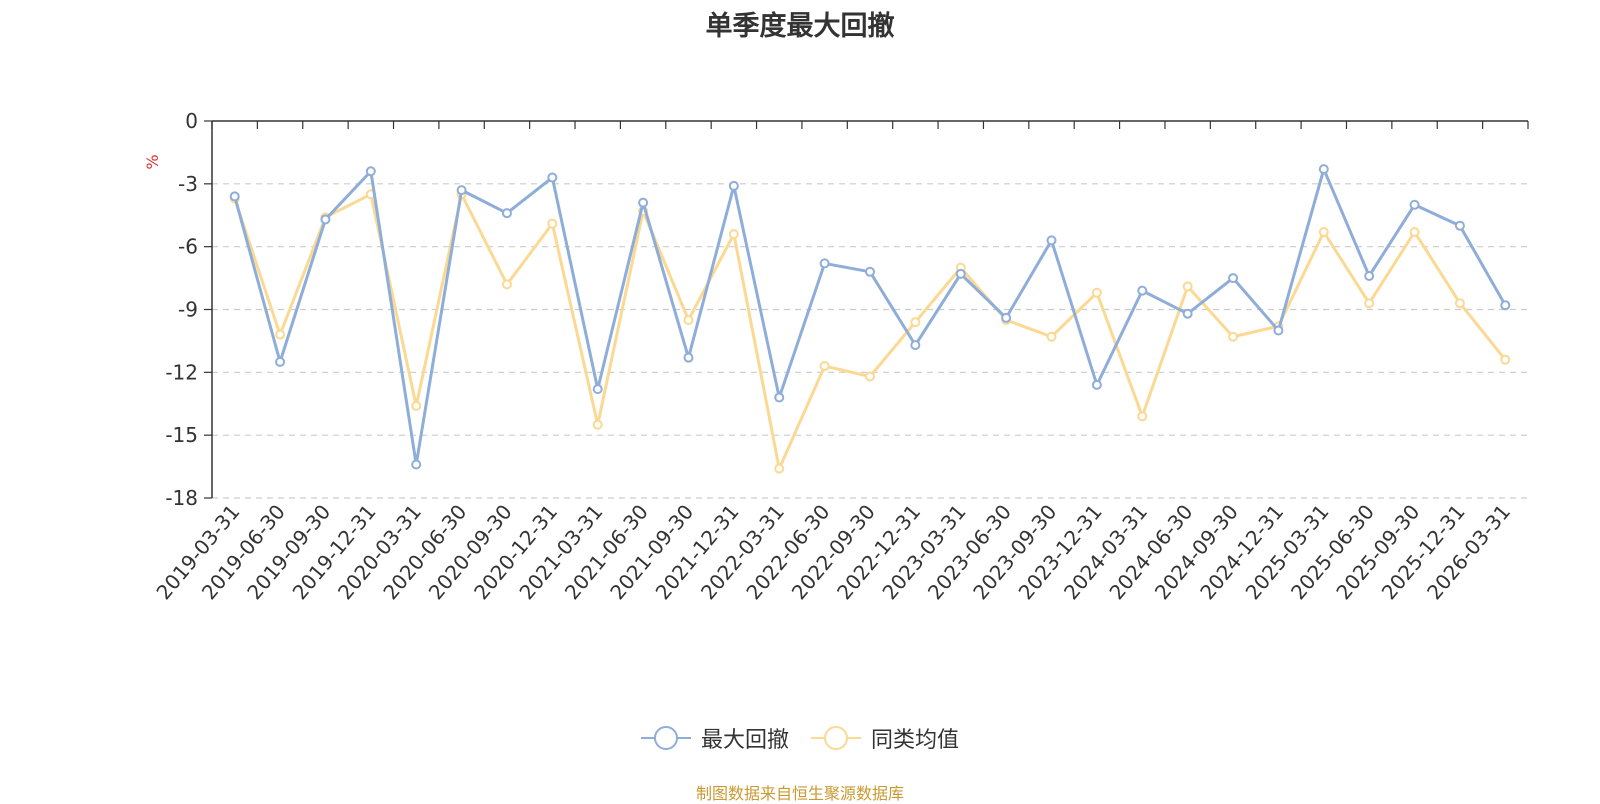  What do you see at coordinates (188, 247) in the screenshot?
I see `y-tick-label: -6` at bounding box center [188, 247].